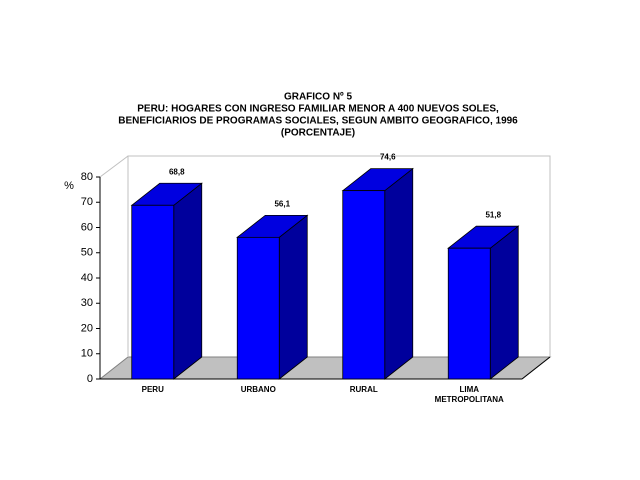 The image size is (640, 480). I want to click on y-tick-label: 30, so click(87, 303).